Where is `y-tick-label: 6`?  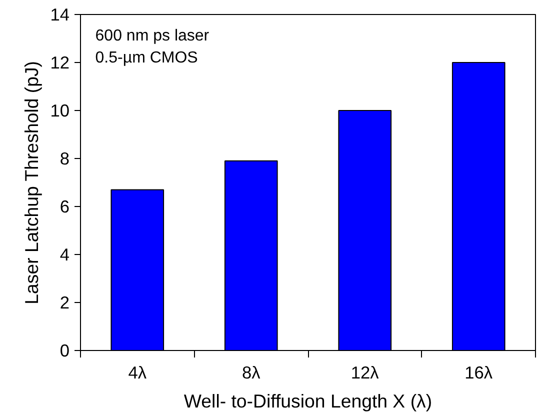 y-tick-label: 6 is located at coordinates (65, 206).